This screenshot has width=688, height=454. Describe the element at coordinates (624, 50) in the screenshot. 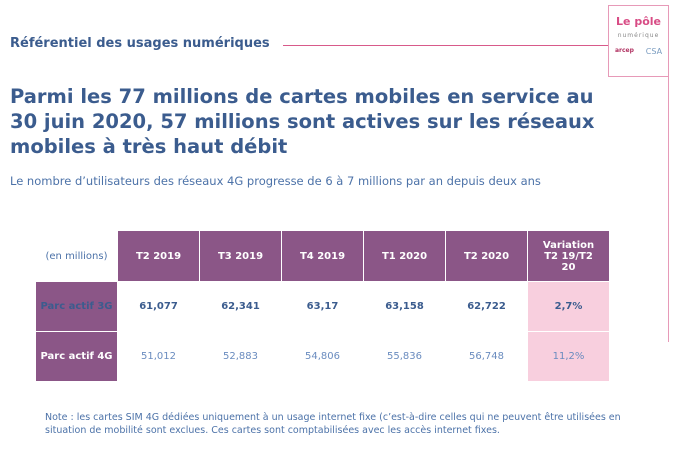

I see `arcep-logo: arcep` at that location.